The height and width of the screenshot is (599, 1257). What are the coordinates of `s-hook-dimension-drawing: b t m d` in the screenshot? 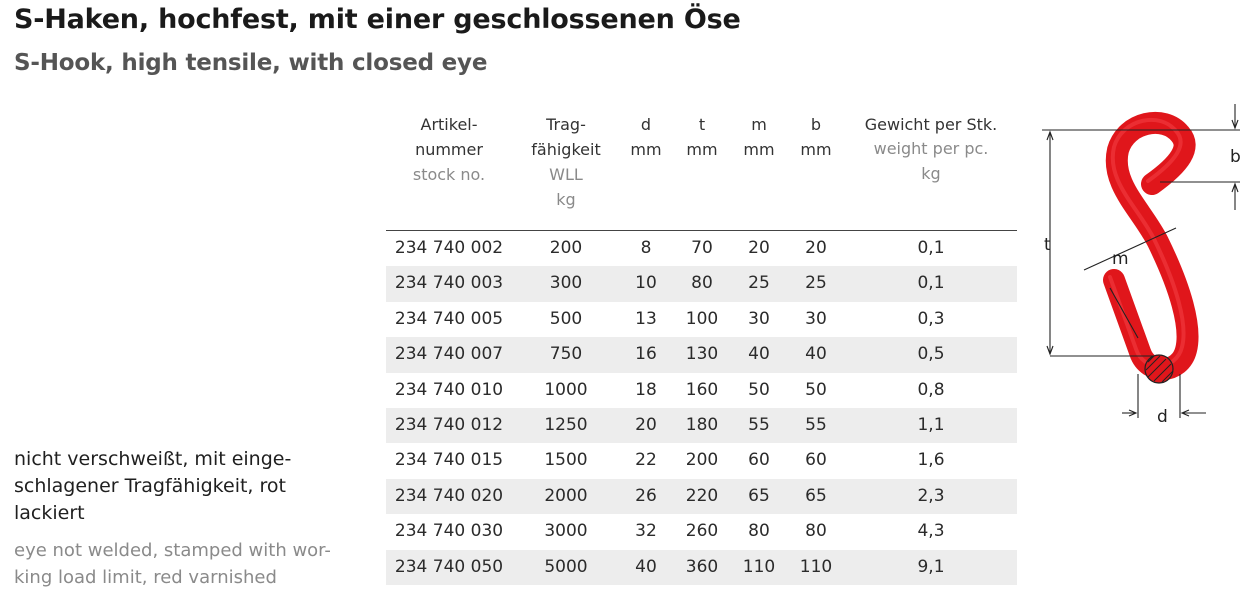 It's located at (1141, 265).